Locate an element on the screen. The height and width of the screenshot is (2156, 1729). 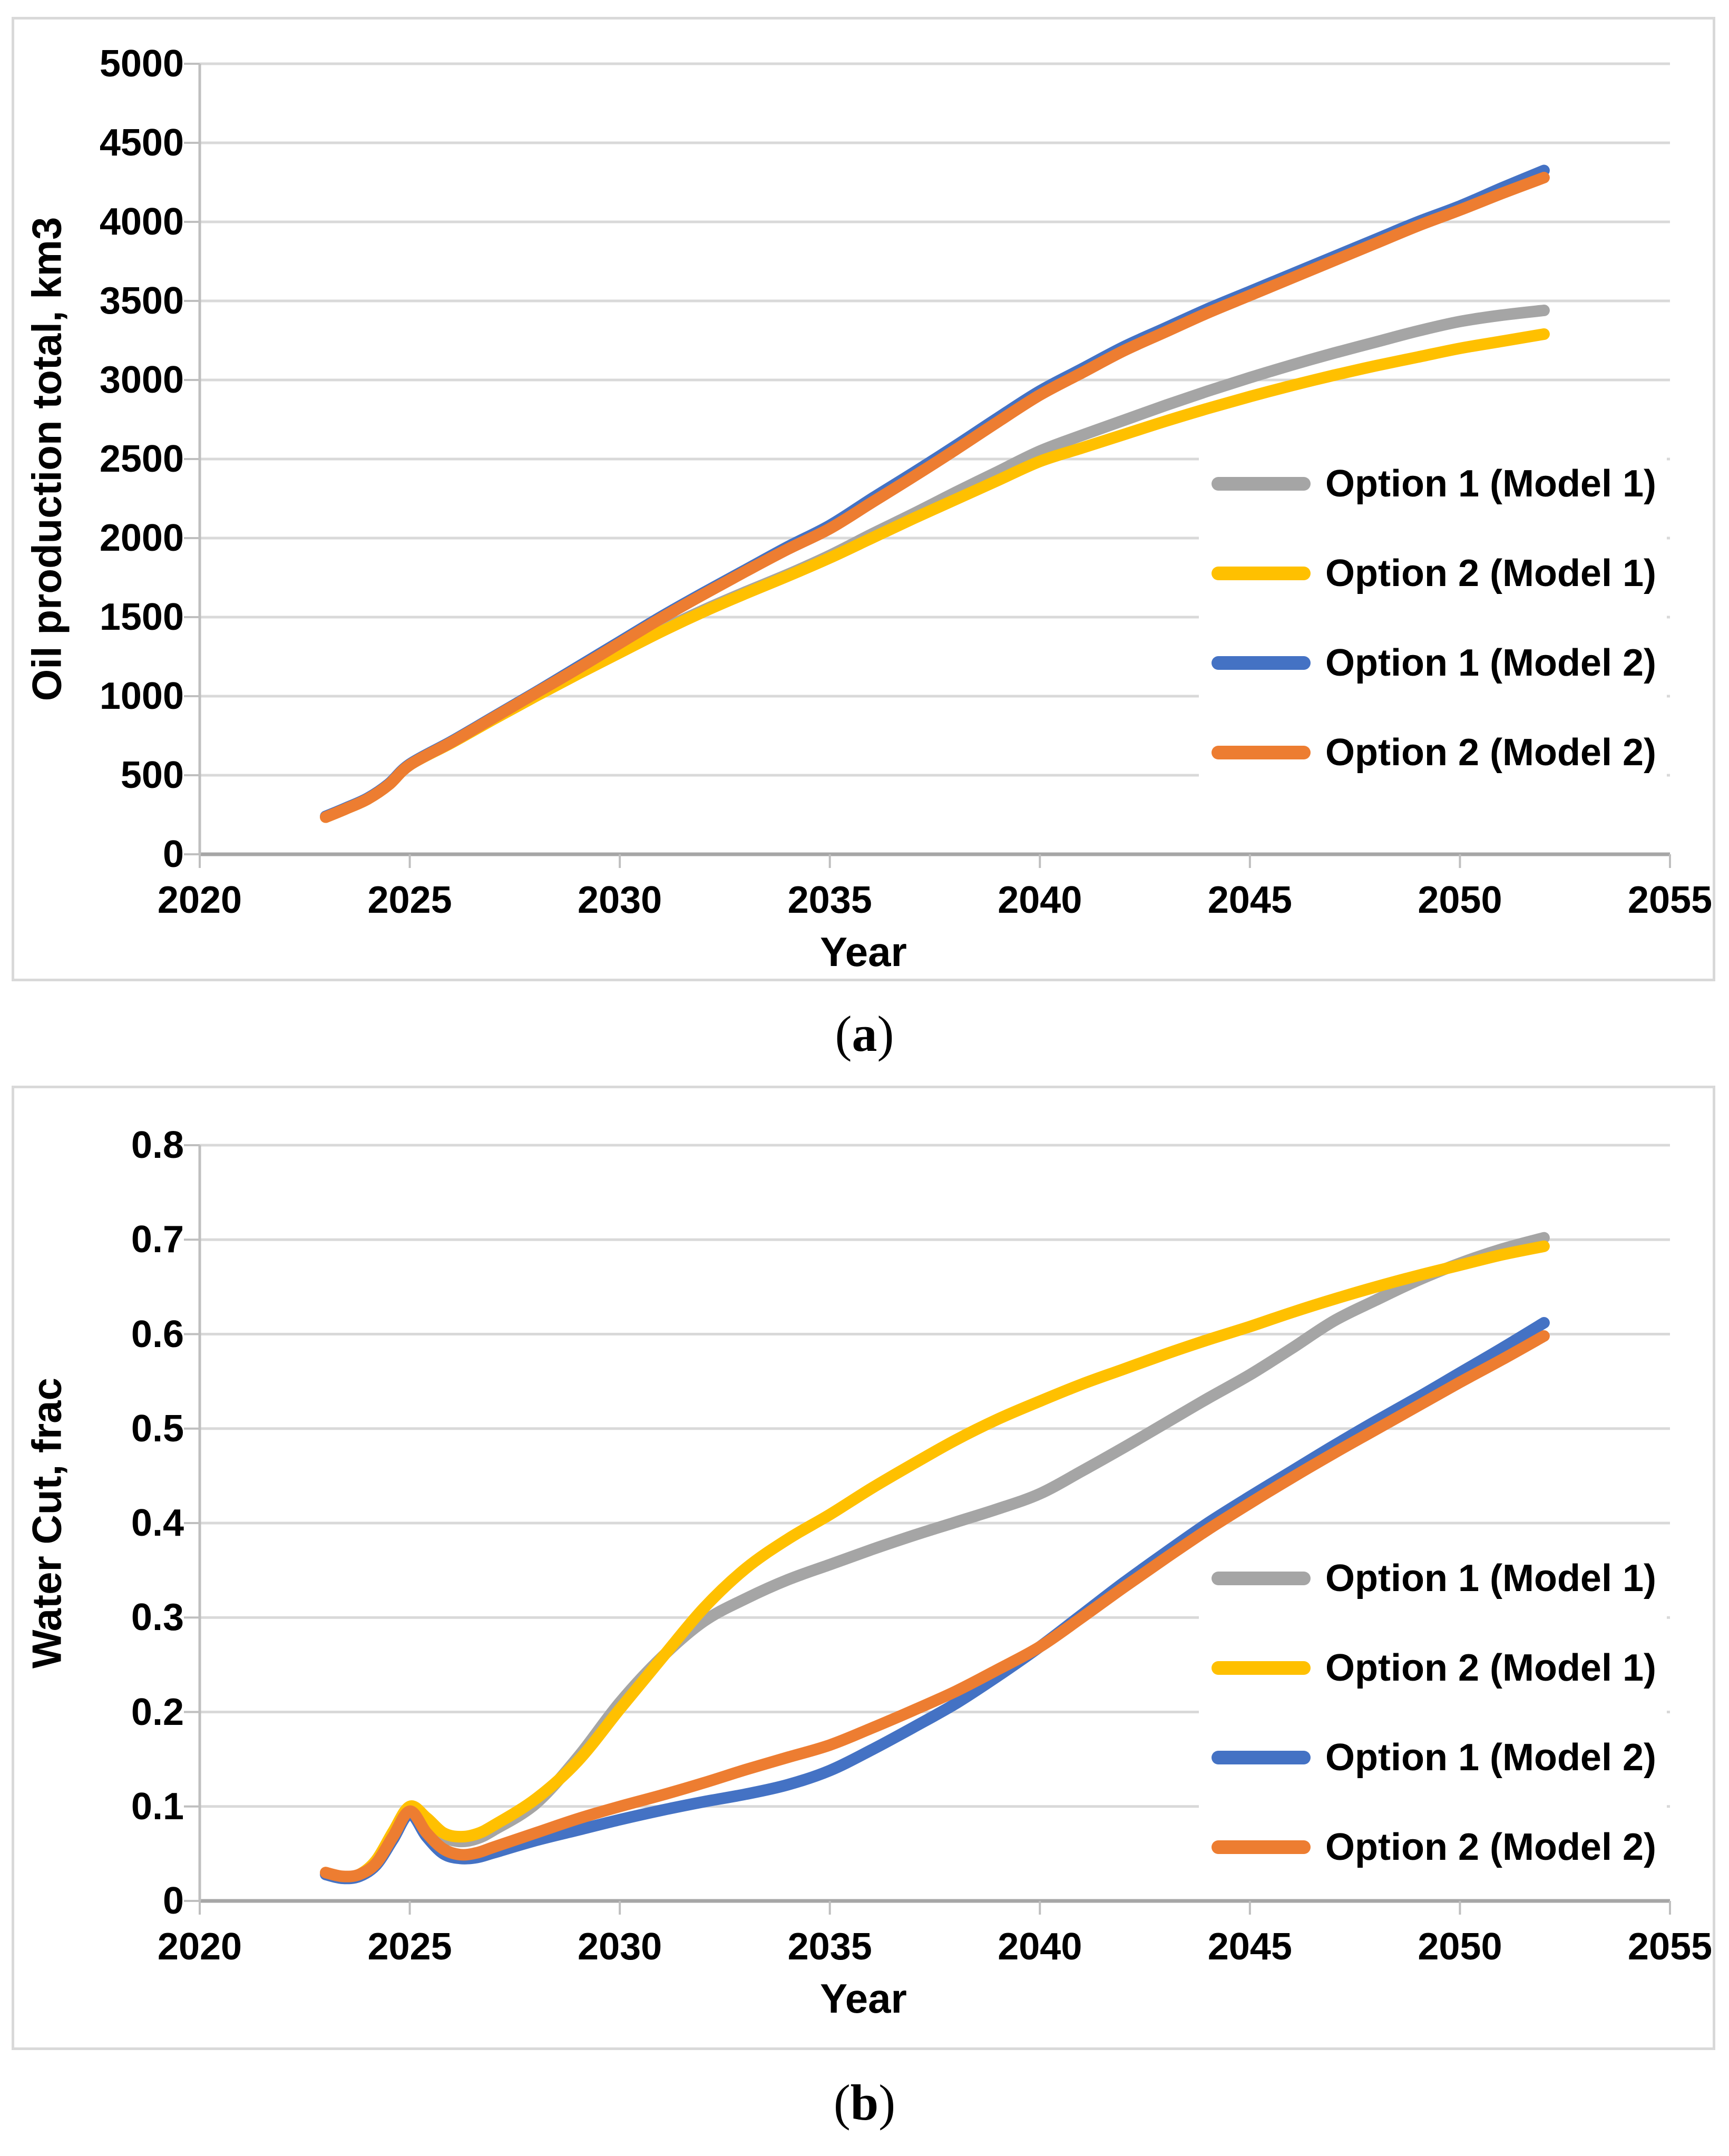
caption-b-letter: b is located at coordinates (865, 2102).